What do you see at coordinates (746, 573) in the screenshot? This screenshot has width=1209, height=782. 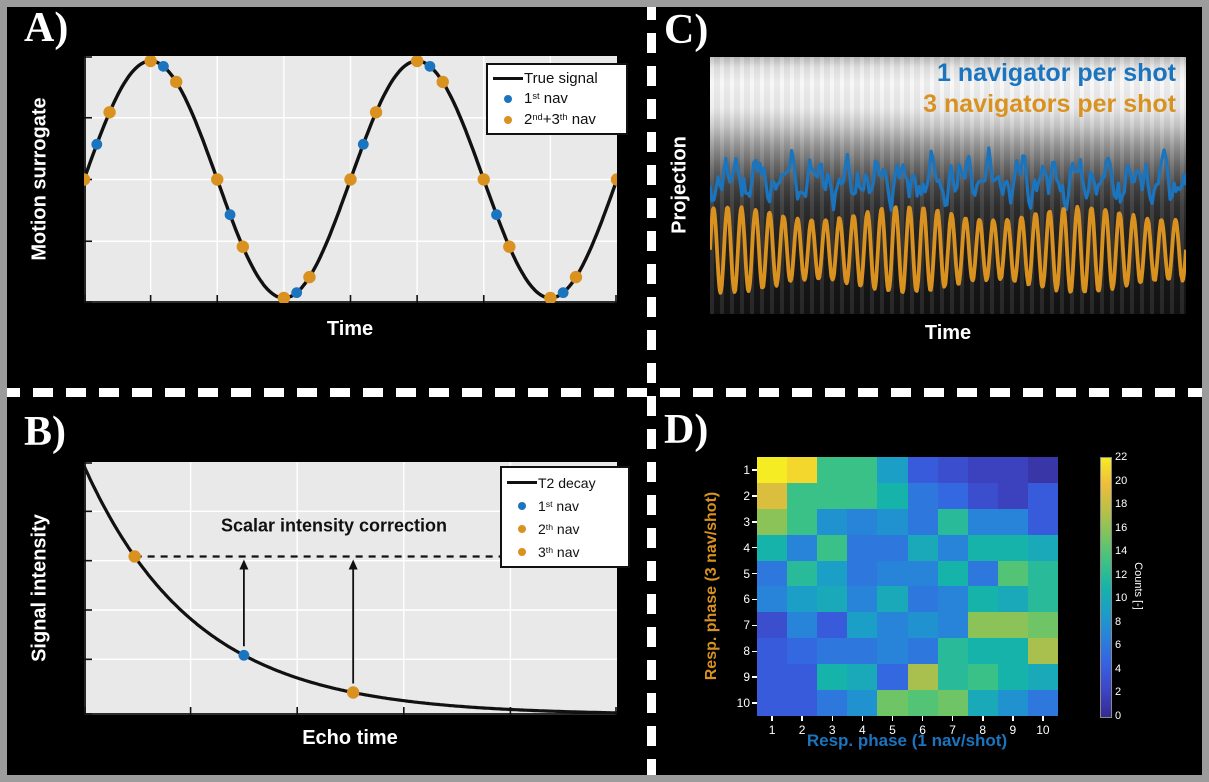 I see `d-ytick-label: 5` at bounding box center [746, 573].